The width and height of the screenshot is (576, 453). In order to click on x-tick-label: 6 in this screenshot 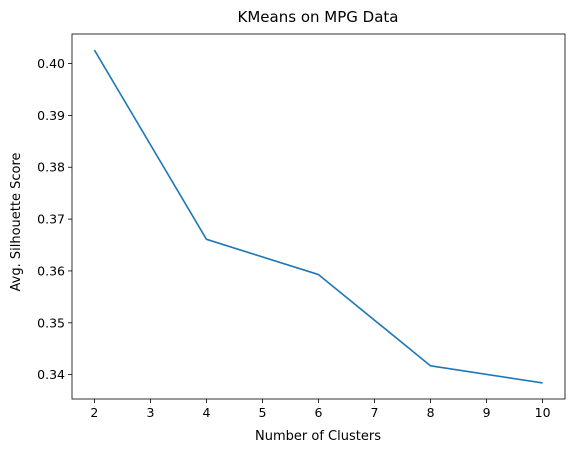, I will do `click(319, 412)`.